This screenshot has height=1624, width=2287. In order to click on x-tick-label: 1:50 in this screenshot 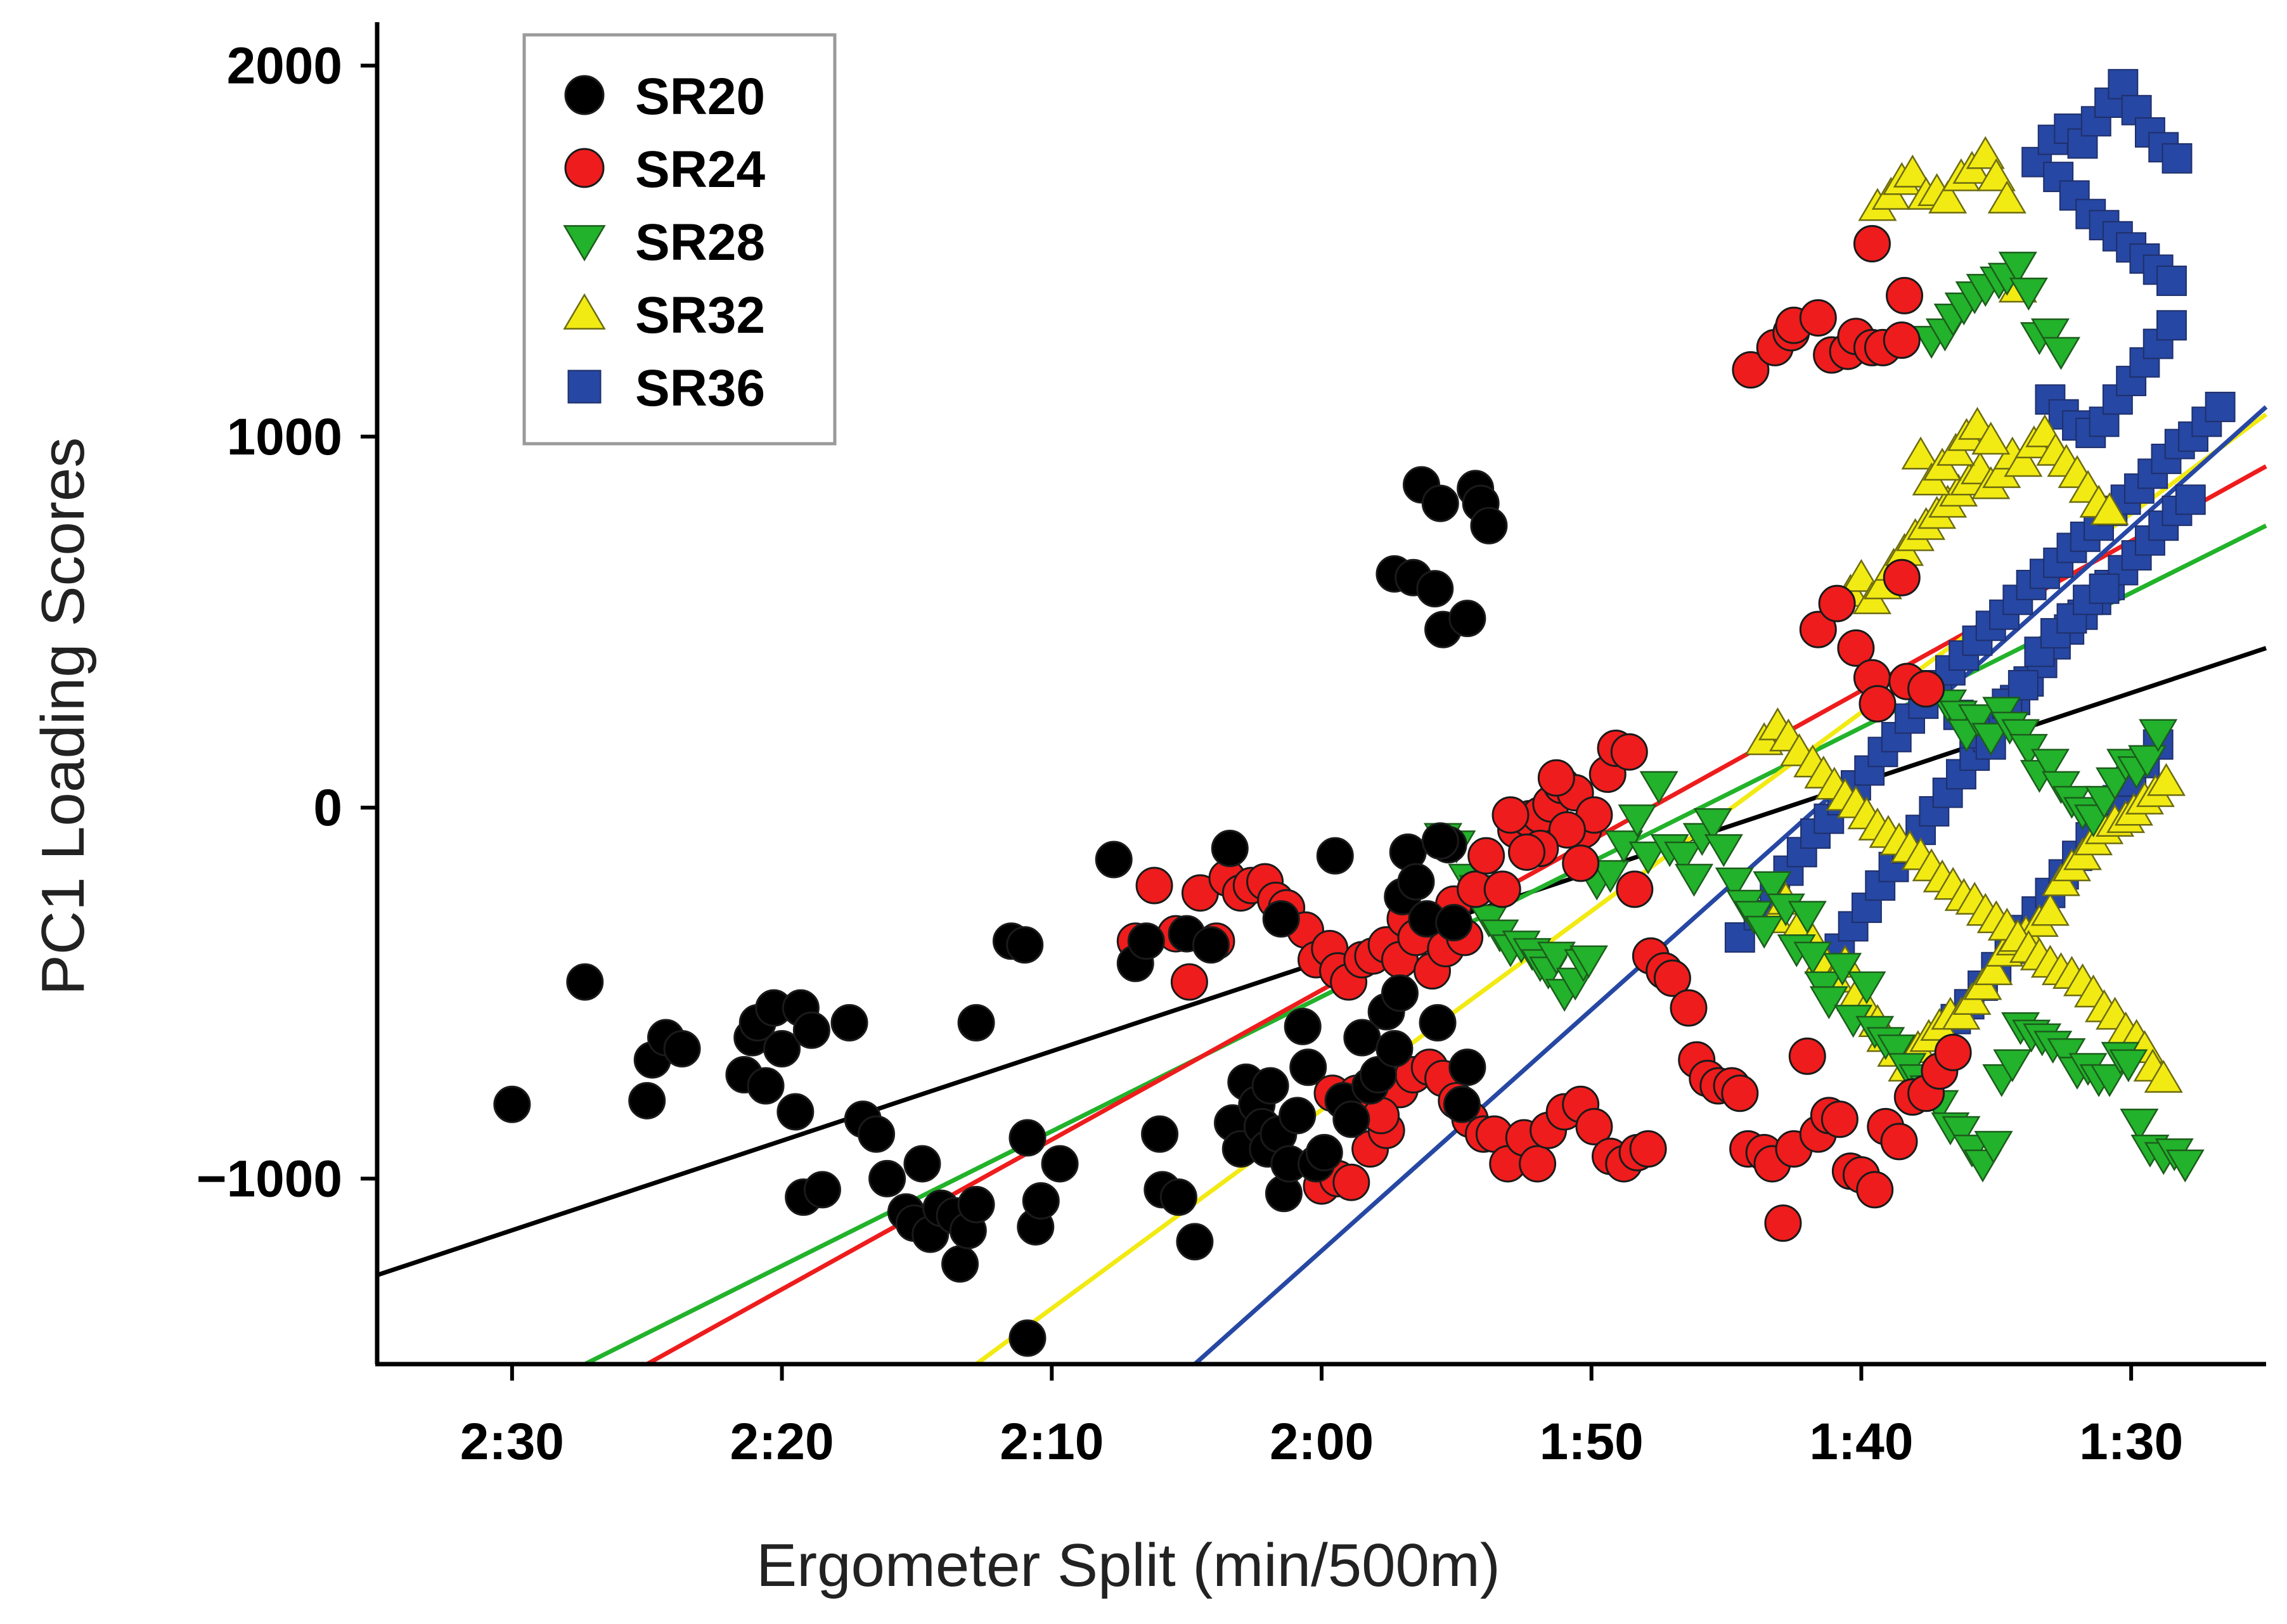, I will do `click(1592, 1442)`.